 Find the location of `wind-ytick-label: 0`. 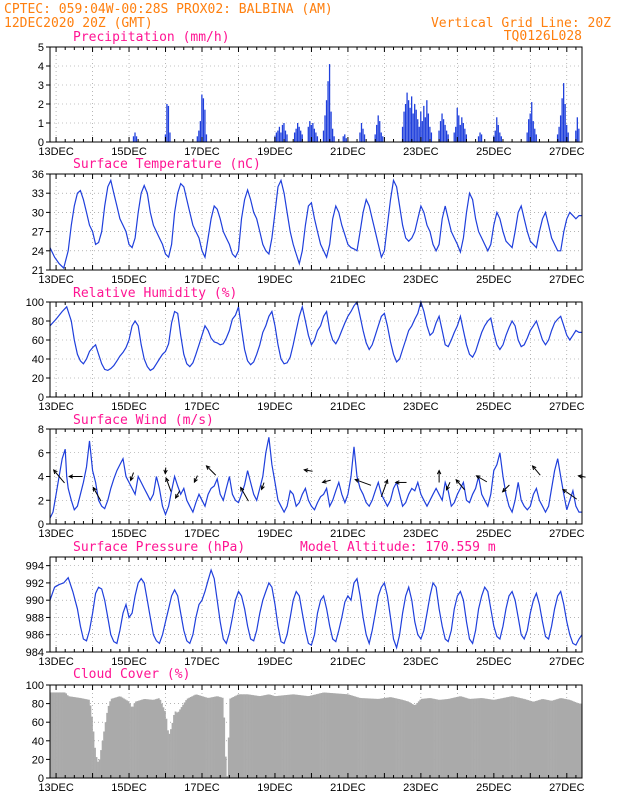

wind-ytick-label: 0 is located at coordinates (41, 525).